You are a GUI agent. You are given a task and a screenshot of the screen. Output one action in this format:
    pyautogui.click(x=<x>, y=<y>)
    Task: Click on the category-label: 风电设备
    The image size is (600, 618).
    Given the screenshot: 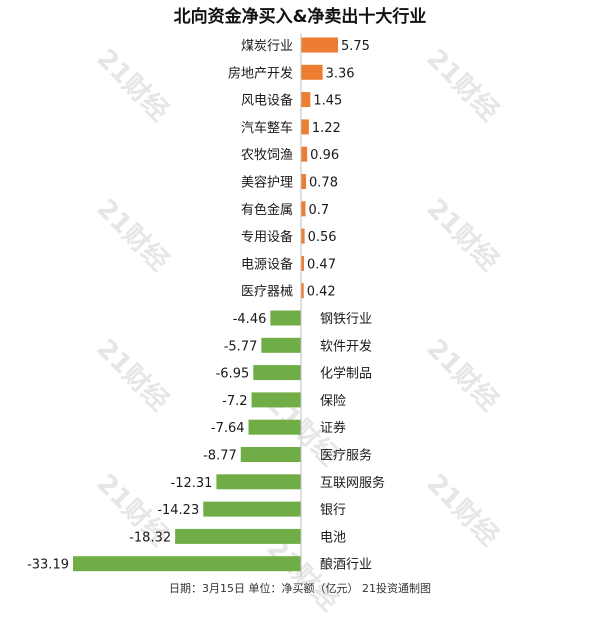 What is the action you would take?
    pyautogui.click(x=267, y=101)
    